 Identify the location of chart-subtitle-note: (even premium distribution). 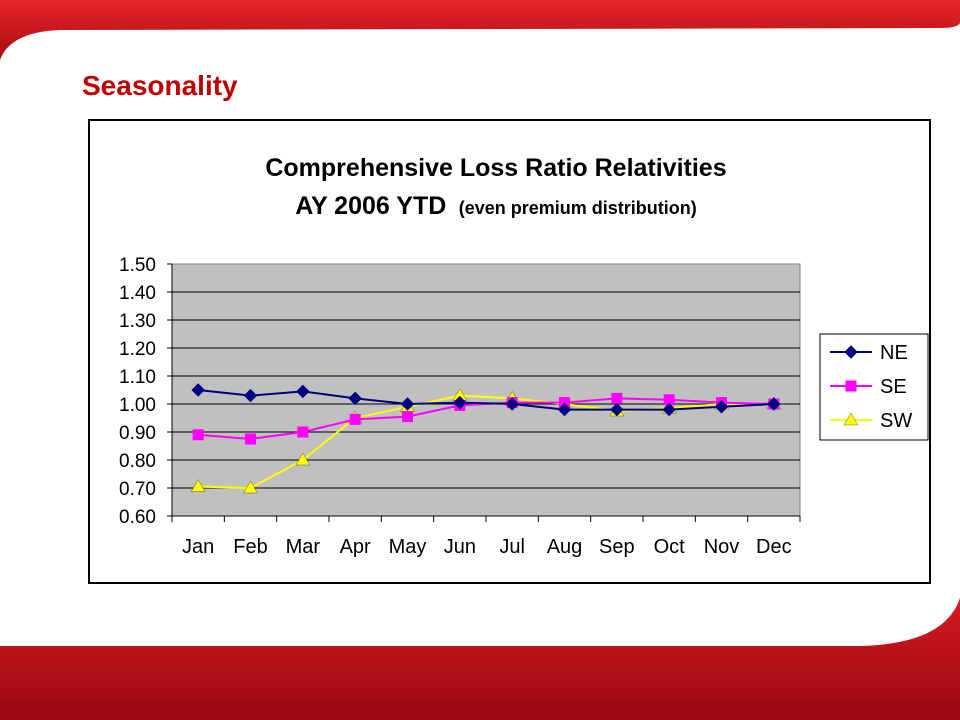
(578, 208).